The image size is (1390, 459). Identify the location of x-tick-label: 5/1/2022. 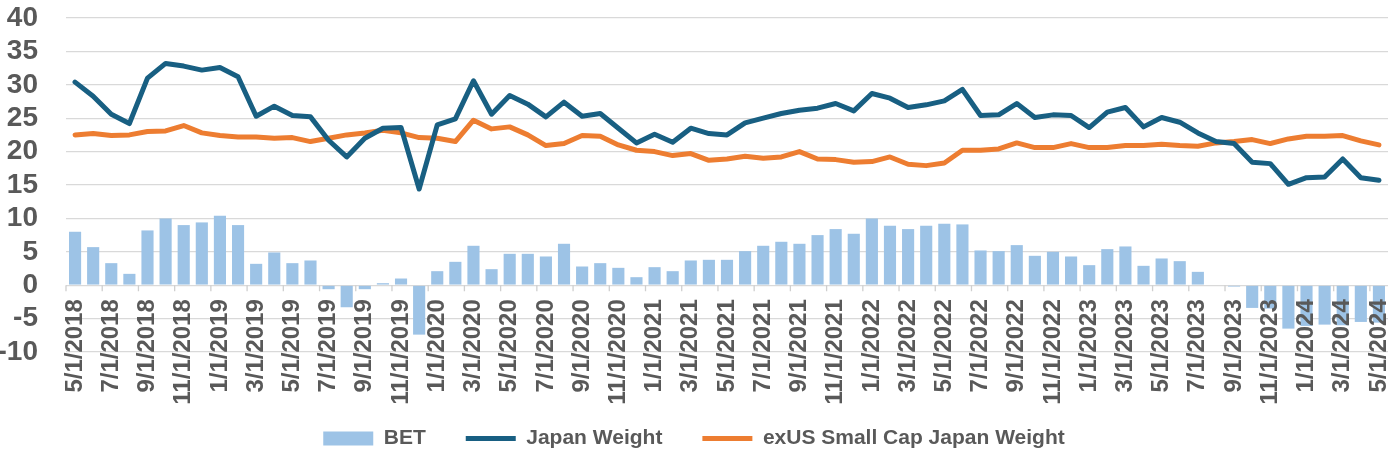
(942, 346).